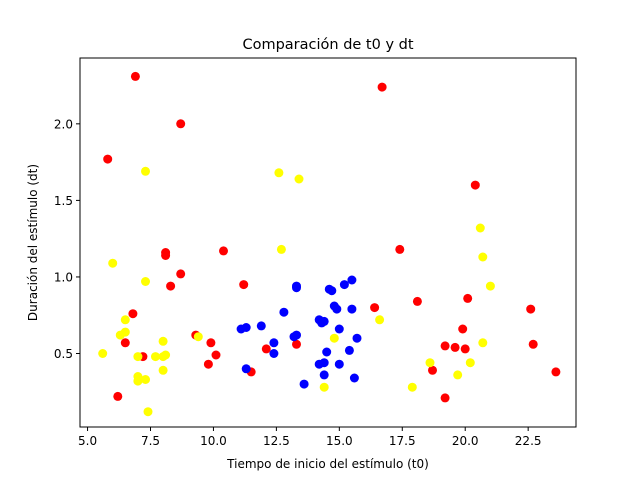 This screenshot has height=480, width=640. I want to click on x-tick-label: 5.0, so click(87, 441).